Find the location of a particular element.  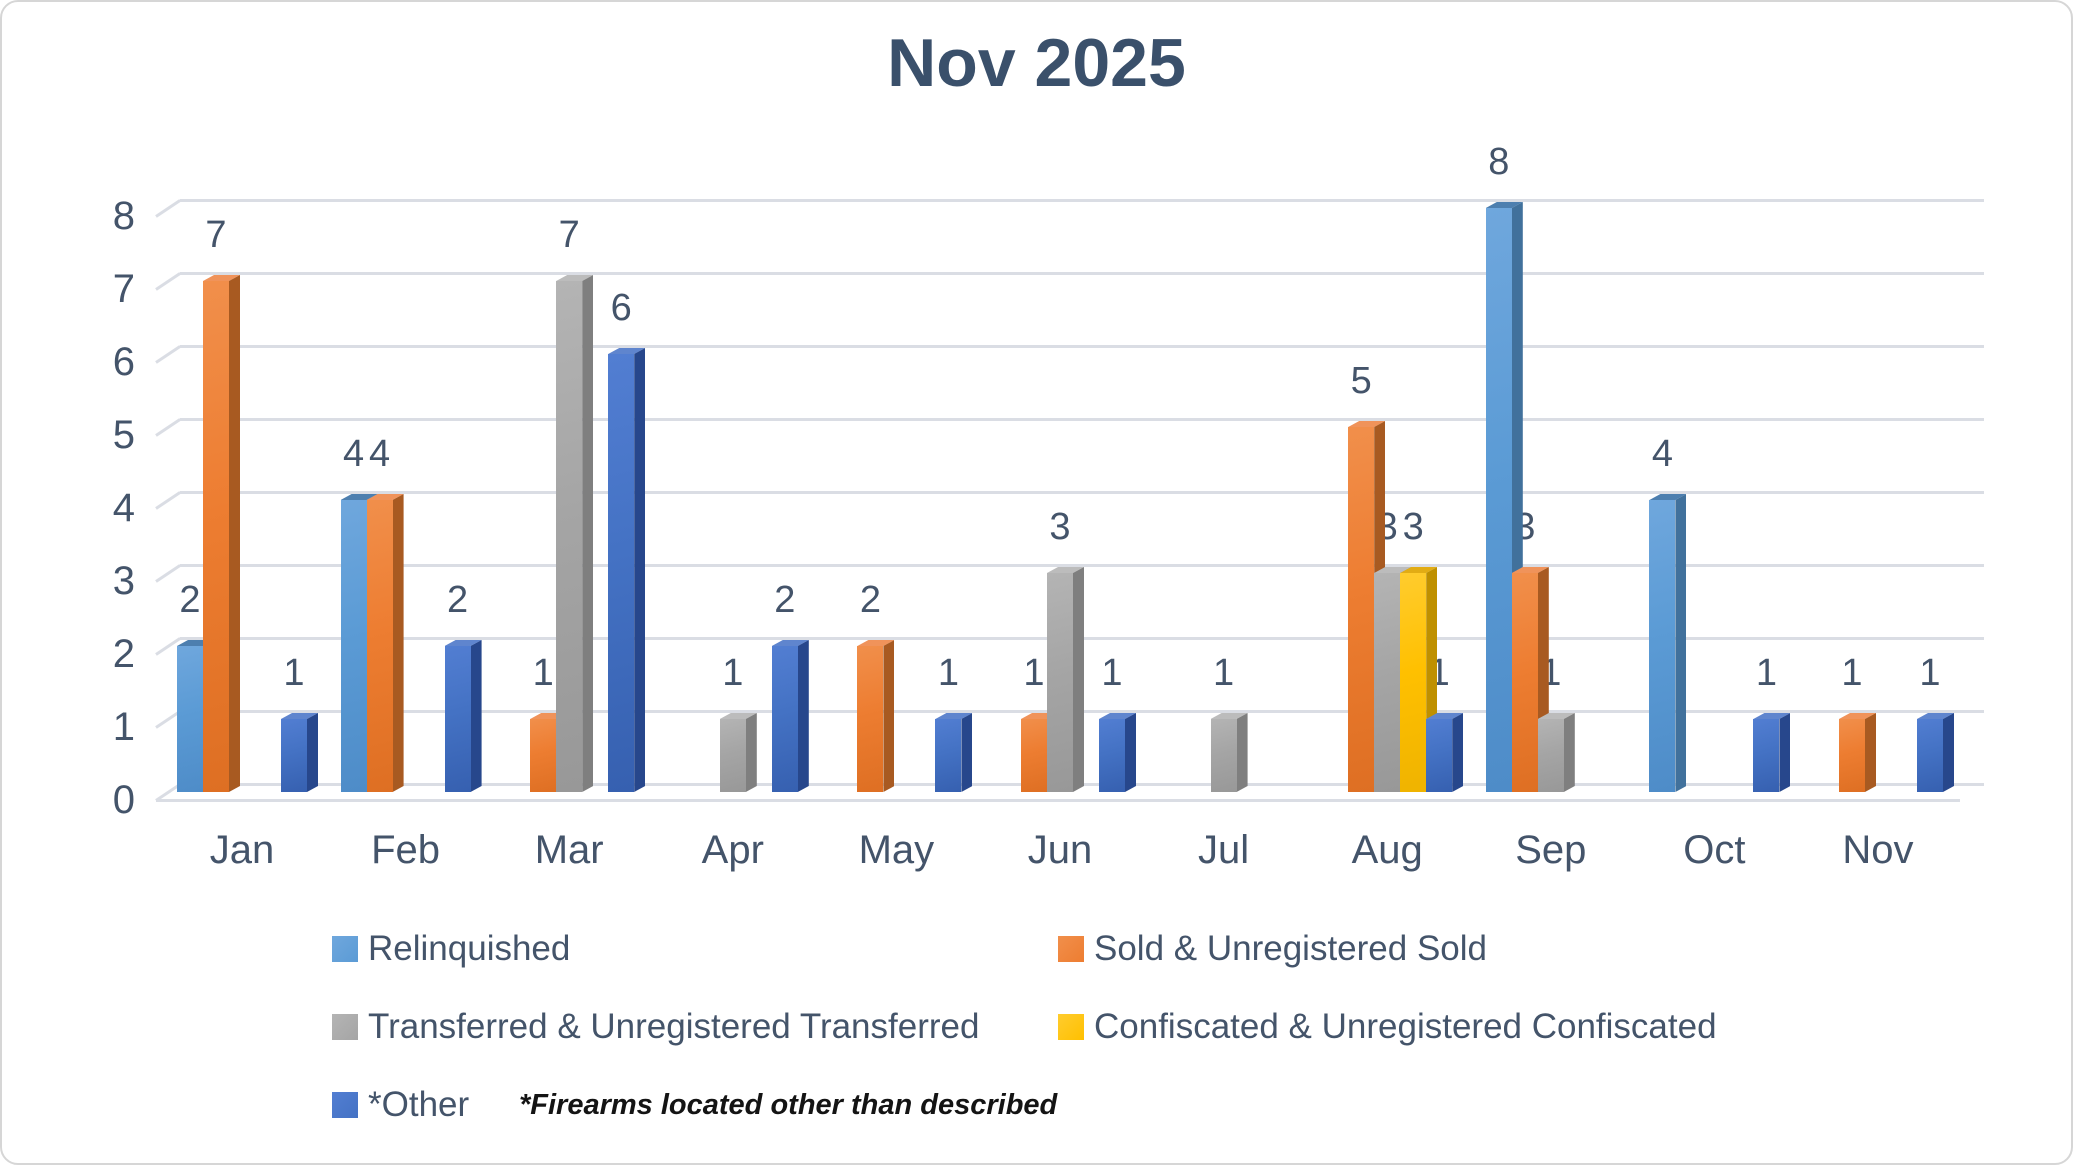

x-axis-label-jun: Jun is located at coordinates (1060, 850).